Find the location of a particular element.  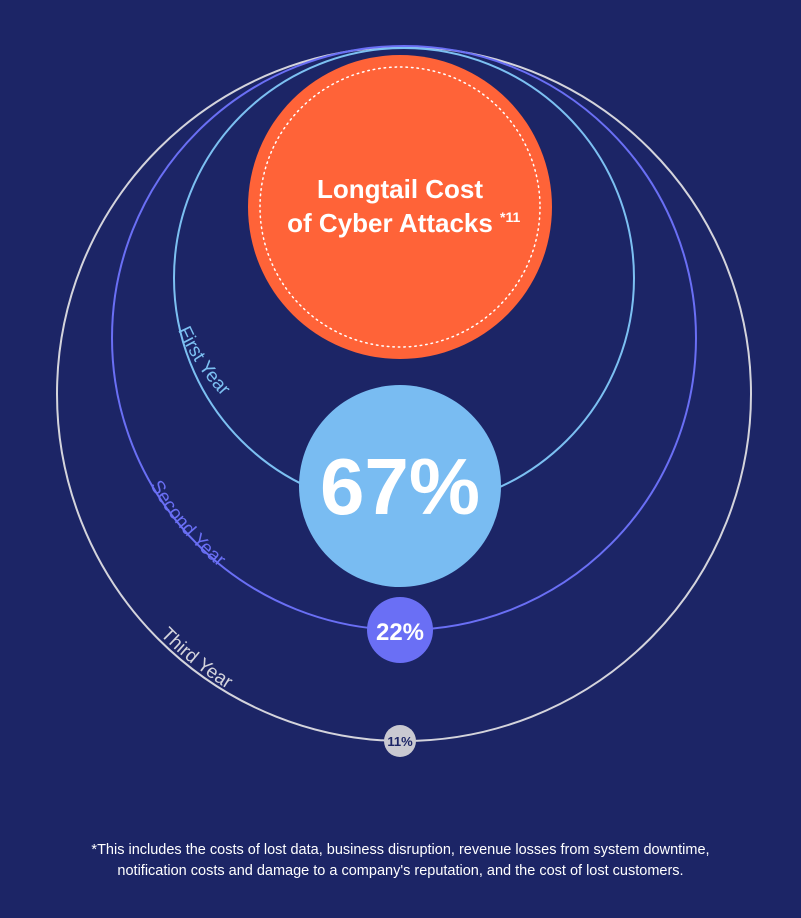

third-year-percent: 11% is located at coordinates (400, 741).